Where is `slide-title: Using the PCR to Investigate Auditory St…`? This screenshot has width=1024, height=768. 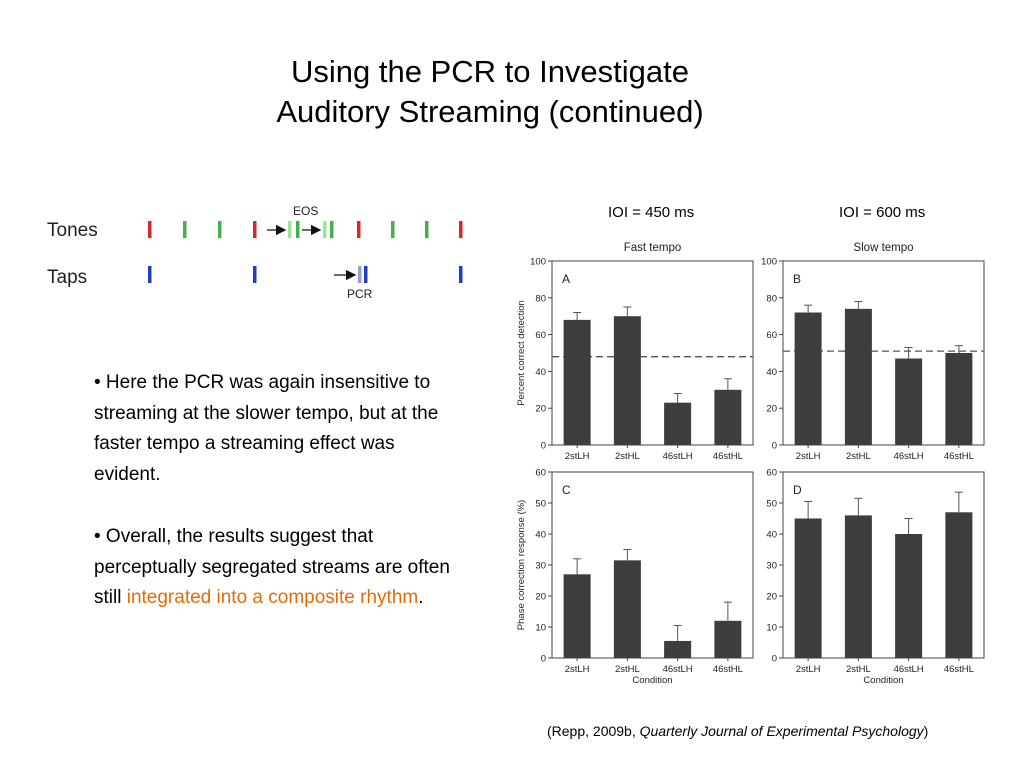
slide-title: Using the PCR to Investigate Auditory St… is located at coordinates (490, 92).